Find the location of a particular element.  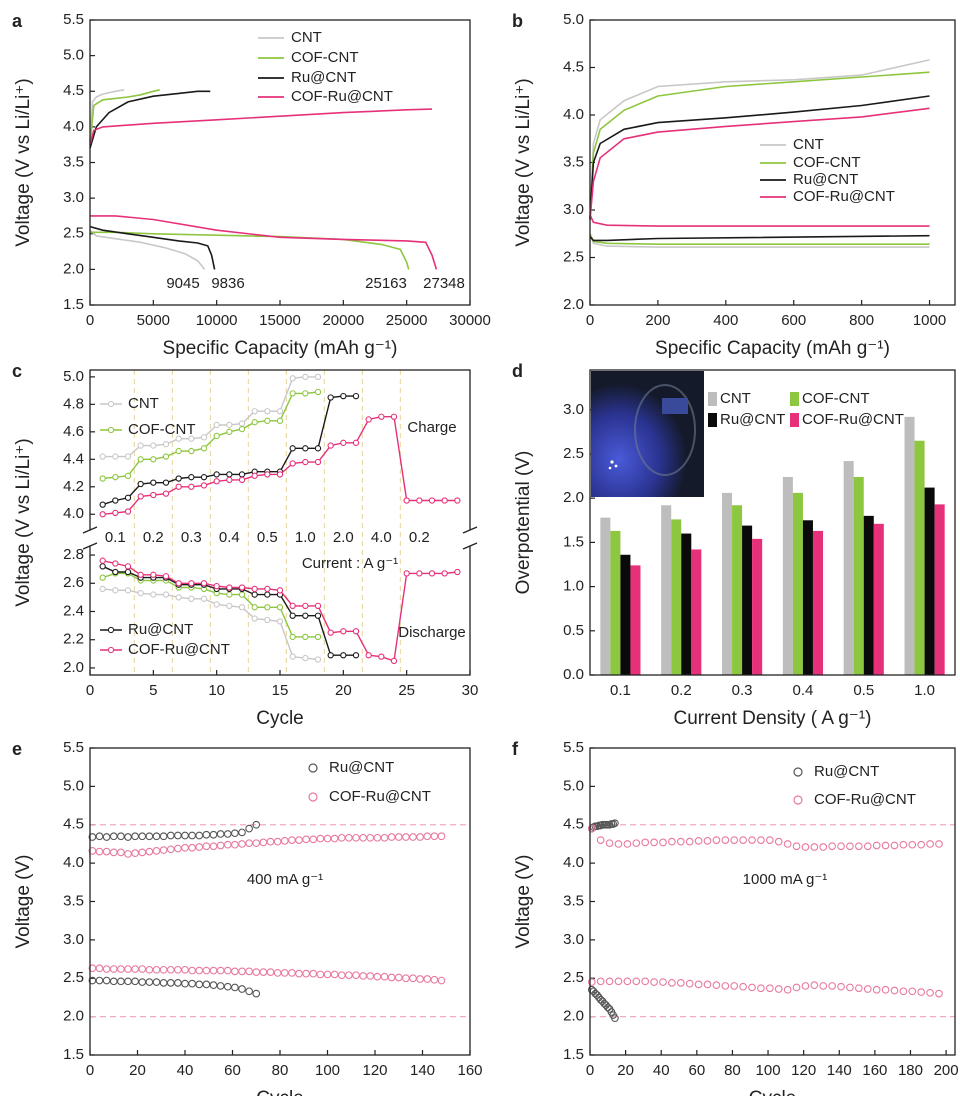

y-tick-label: 4.5 is located at coordinates (573, 824).